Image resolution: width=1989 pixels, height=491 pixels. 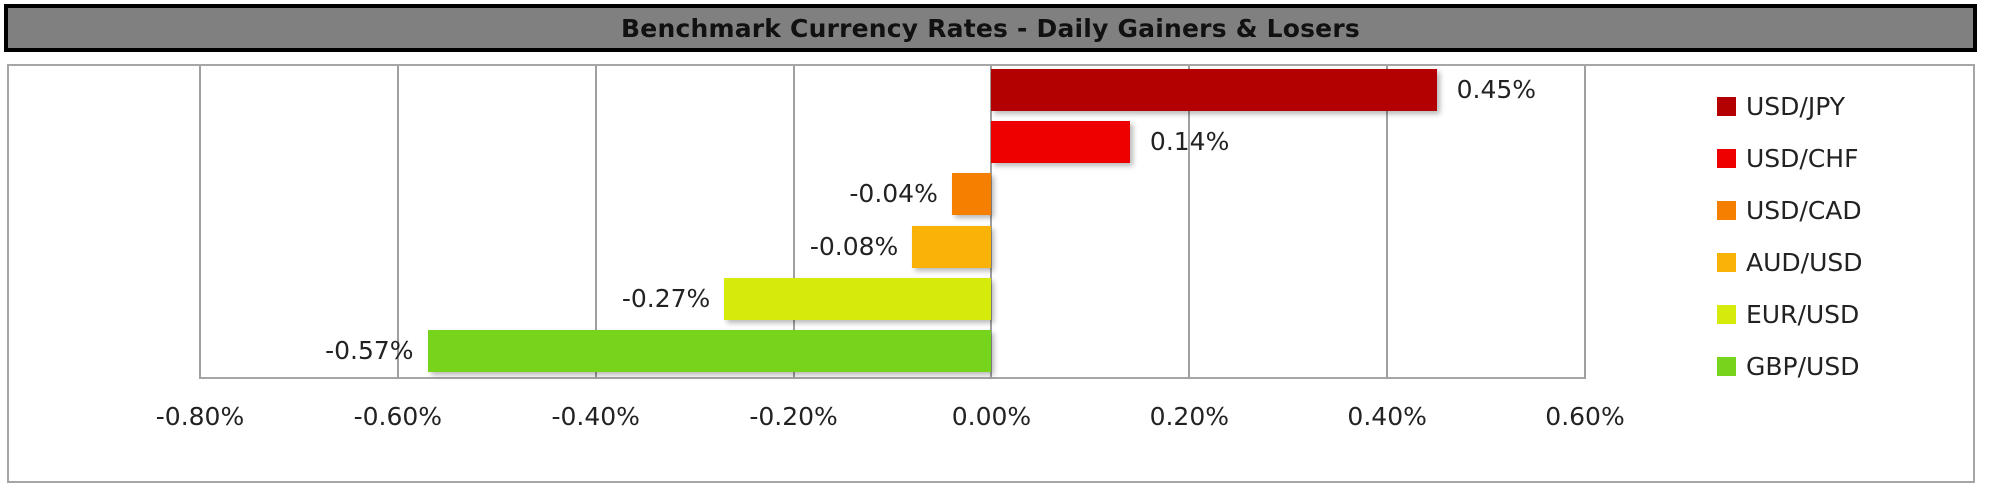 I want to click on legend-item: AUD/USD, so click(x=1790, y=262).